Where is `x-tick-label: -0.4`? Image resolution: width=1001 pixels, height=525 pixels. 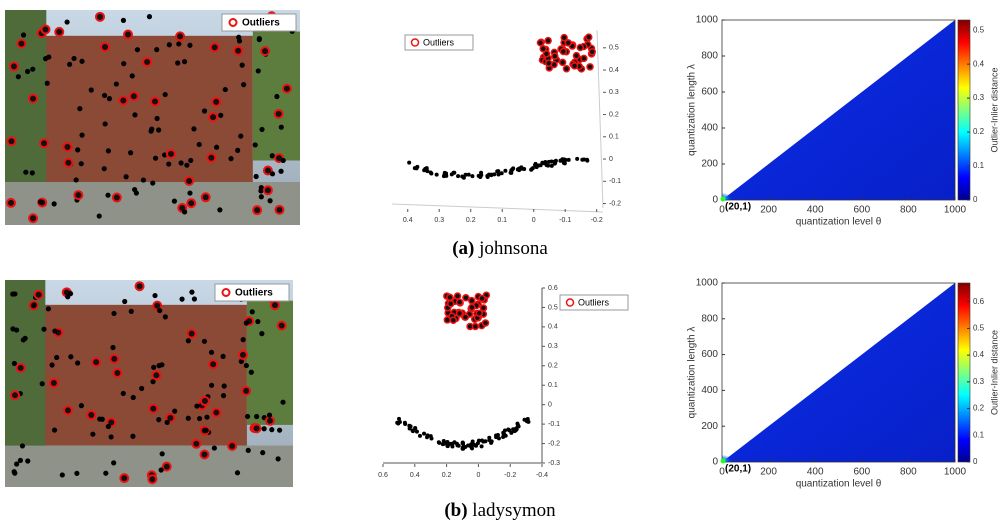 x-tick-label: -0.4 is located at coordinates (542, 475).